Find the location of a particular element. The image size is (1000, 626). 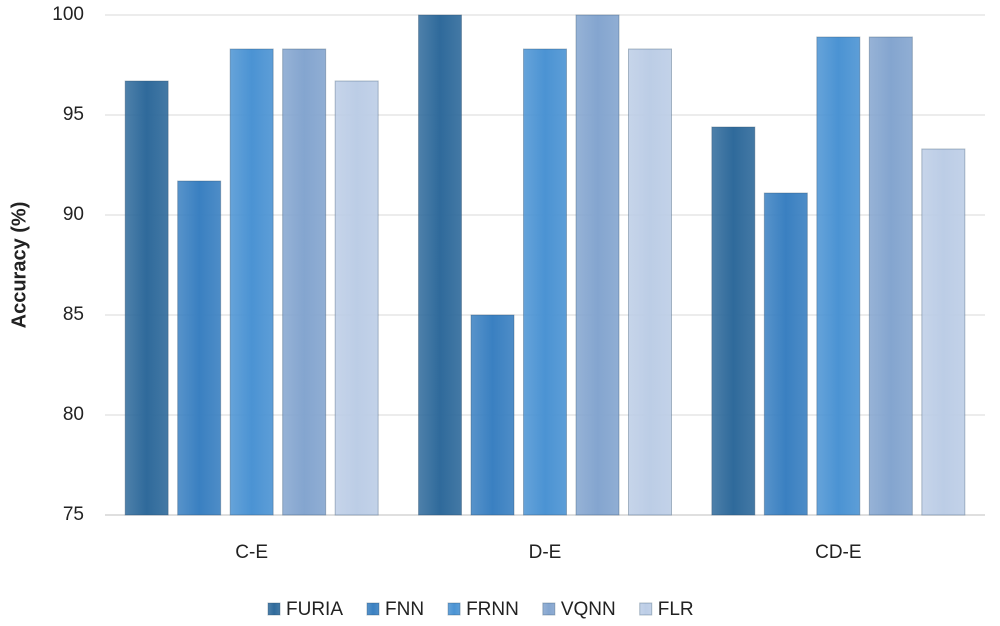

x-tick-label: CD-E is located at coordinates (838, 552).